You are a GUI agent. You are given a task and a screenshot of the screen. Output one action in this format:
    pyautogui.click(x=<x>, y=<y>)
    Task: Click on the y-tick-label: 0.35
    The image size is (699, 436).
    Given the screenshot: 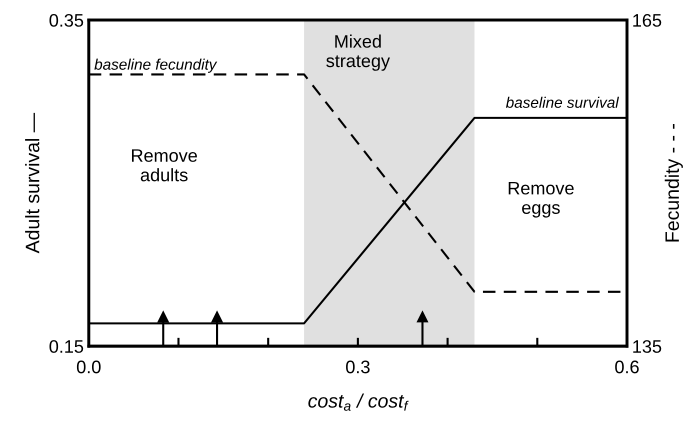 What is the action you would take?
    pyautogui.click(x=66, y=20)
    